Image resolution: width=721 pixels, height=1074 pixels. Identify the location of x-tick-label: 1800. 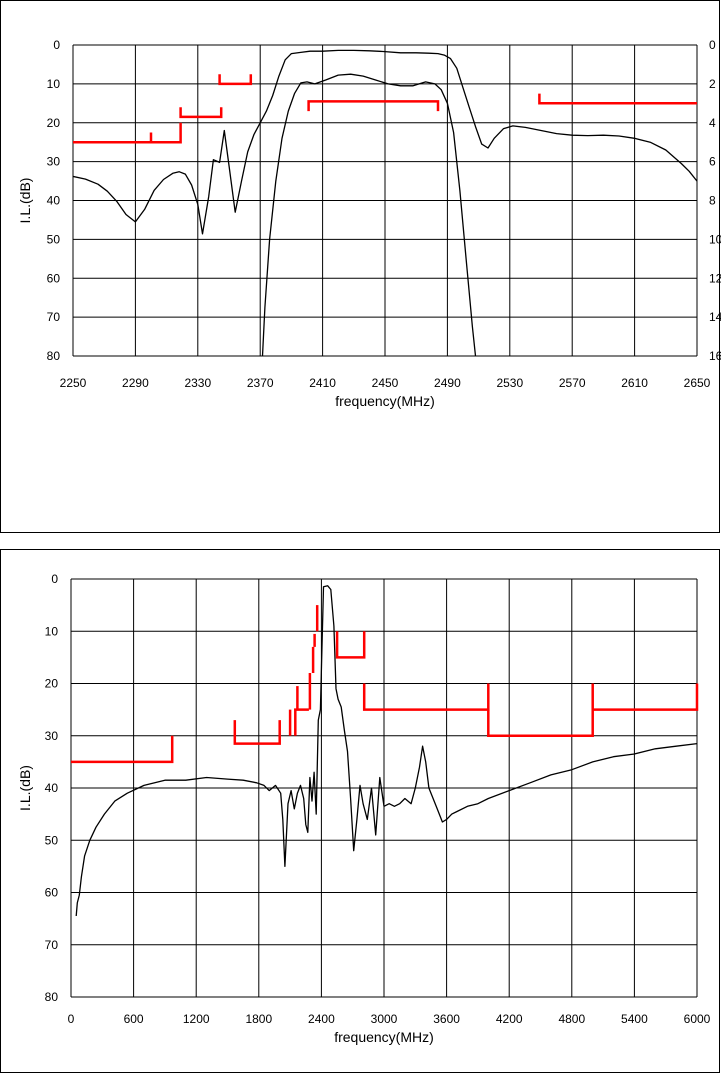
(258, 1019).